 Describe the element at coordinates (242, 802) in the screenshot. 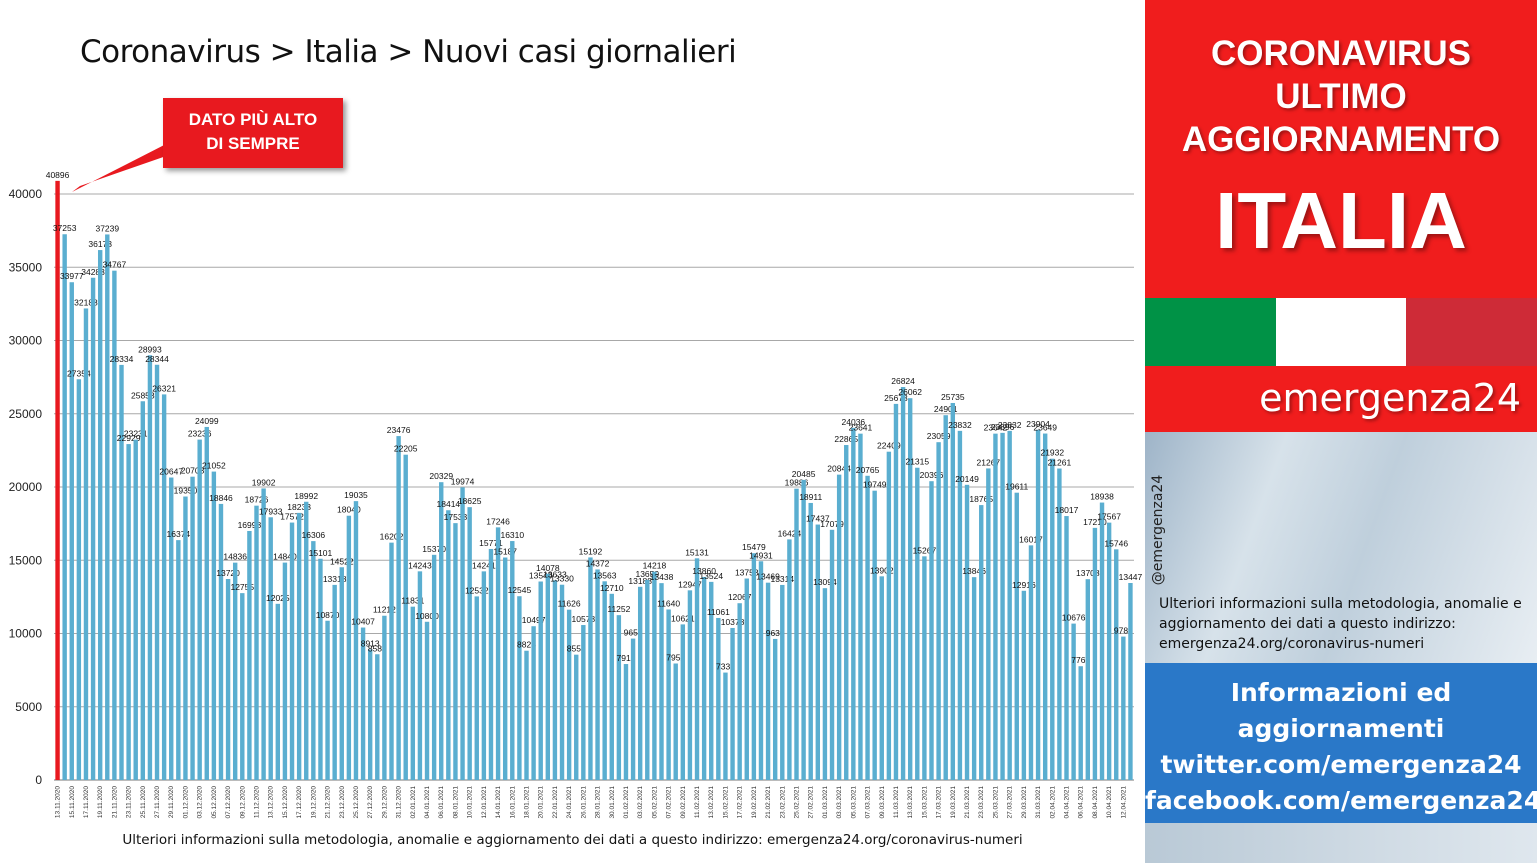

I see `x-tick-label: 09.12.2020` at that location.